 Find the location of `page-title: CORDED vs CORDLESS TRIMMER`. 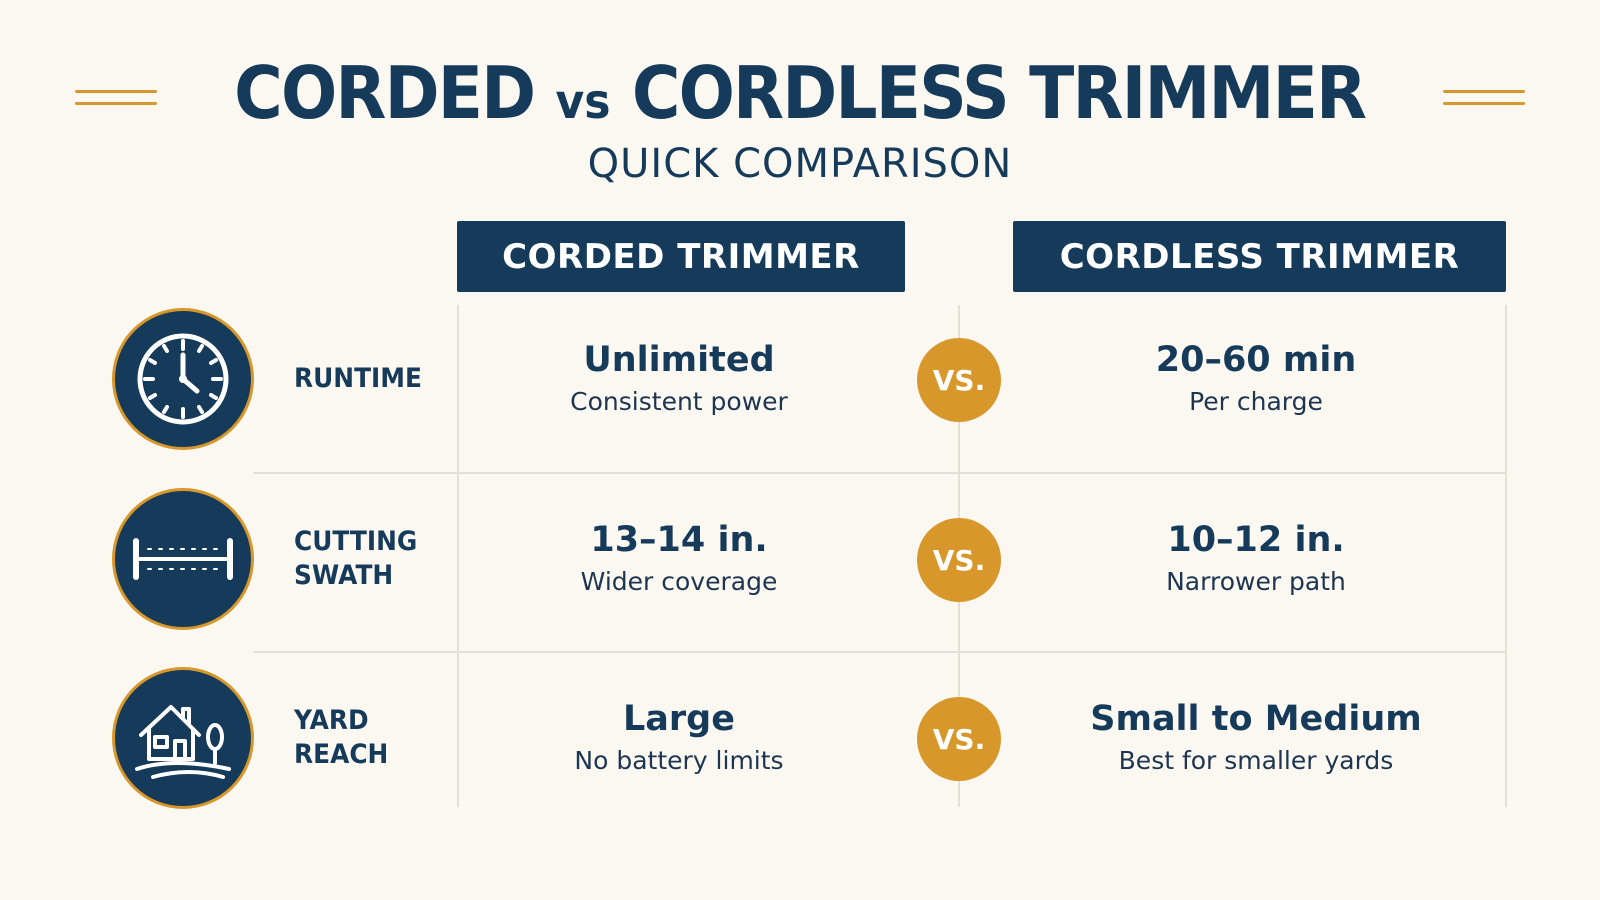

page-title: CORDED vs CORDLESS TRIMMER is located at coordinates (801, 97).